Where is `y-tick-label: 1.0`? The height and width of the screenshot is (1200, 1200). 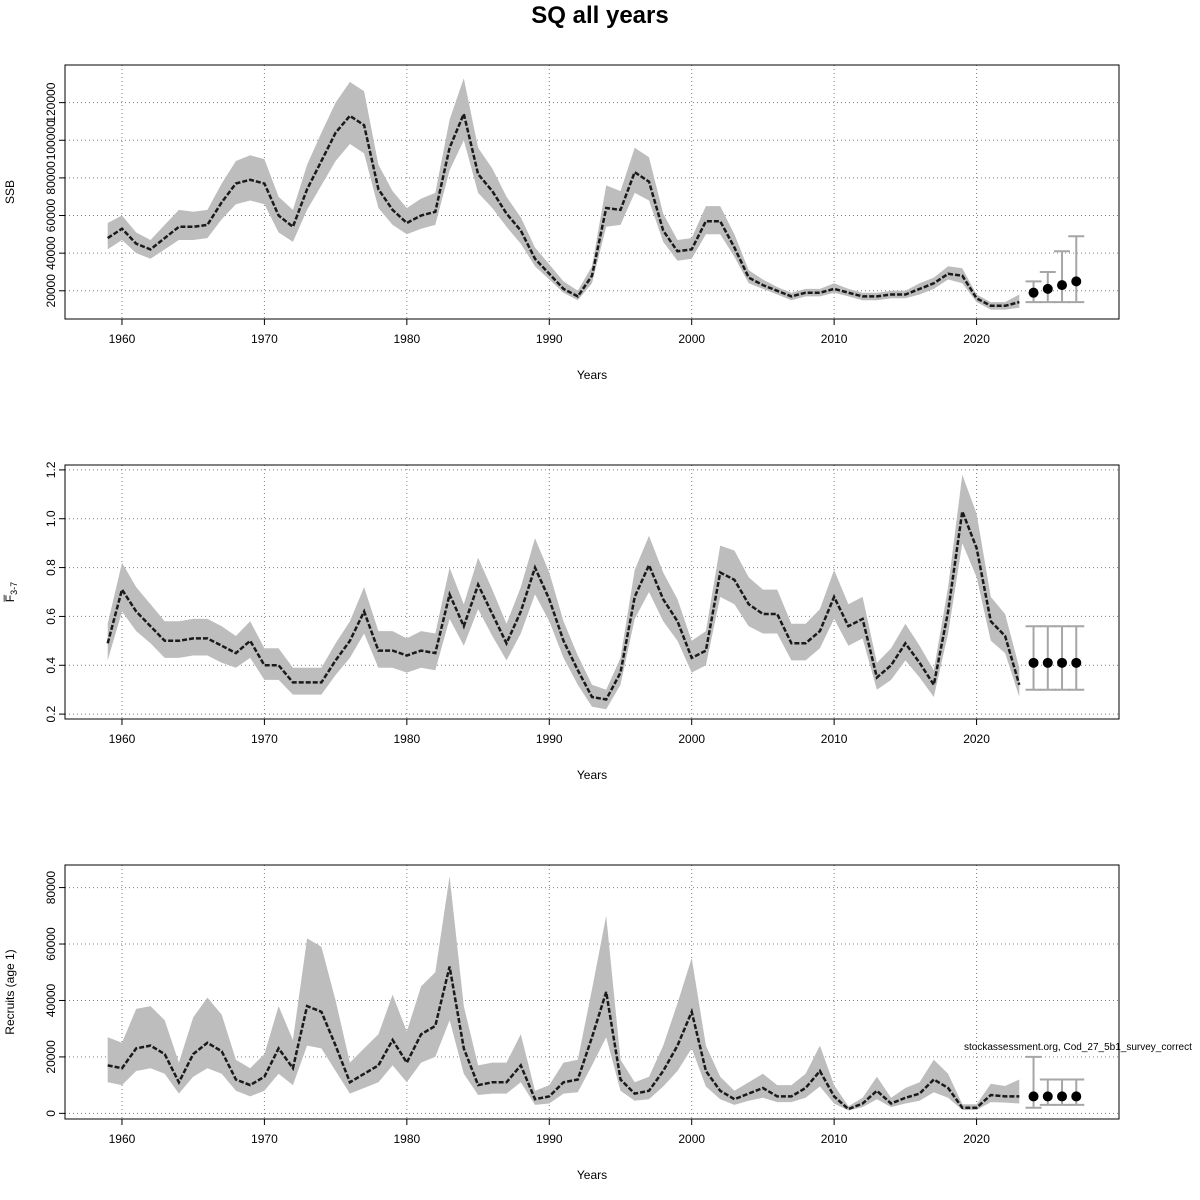 y-tick-label: 1.0 is located at coordinates (51, 518).